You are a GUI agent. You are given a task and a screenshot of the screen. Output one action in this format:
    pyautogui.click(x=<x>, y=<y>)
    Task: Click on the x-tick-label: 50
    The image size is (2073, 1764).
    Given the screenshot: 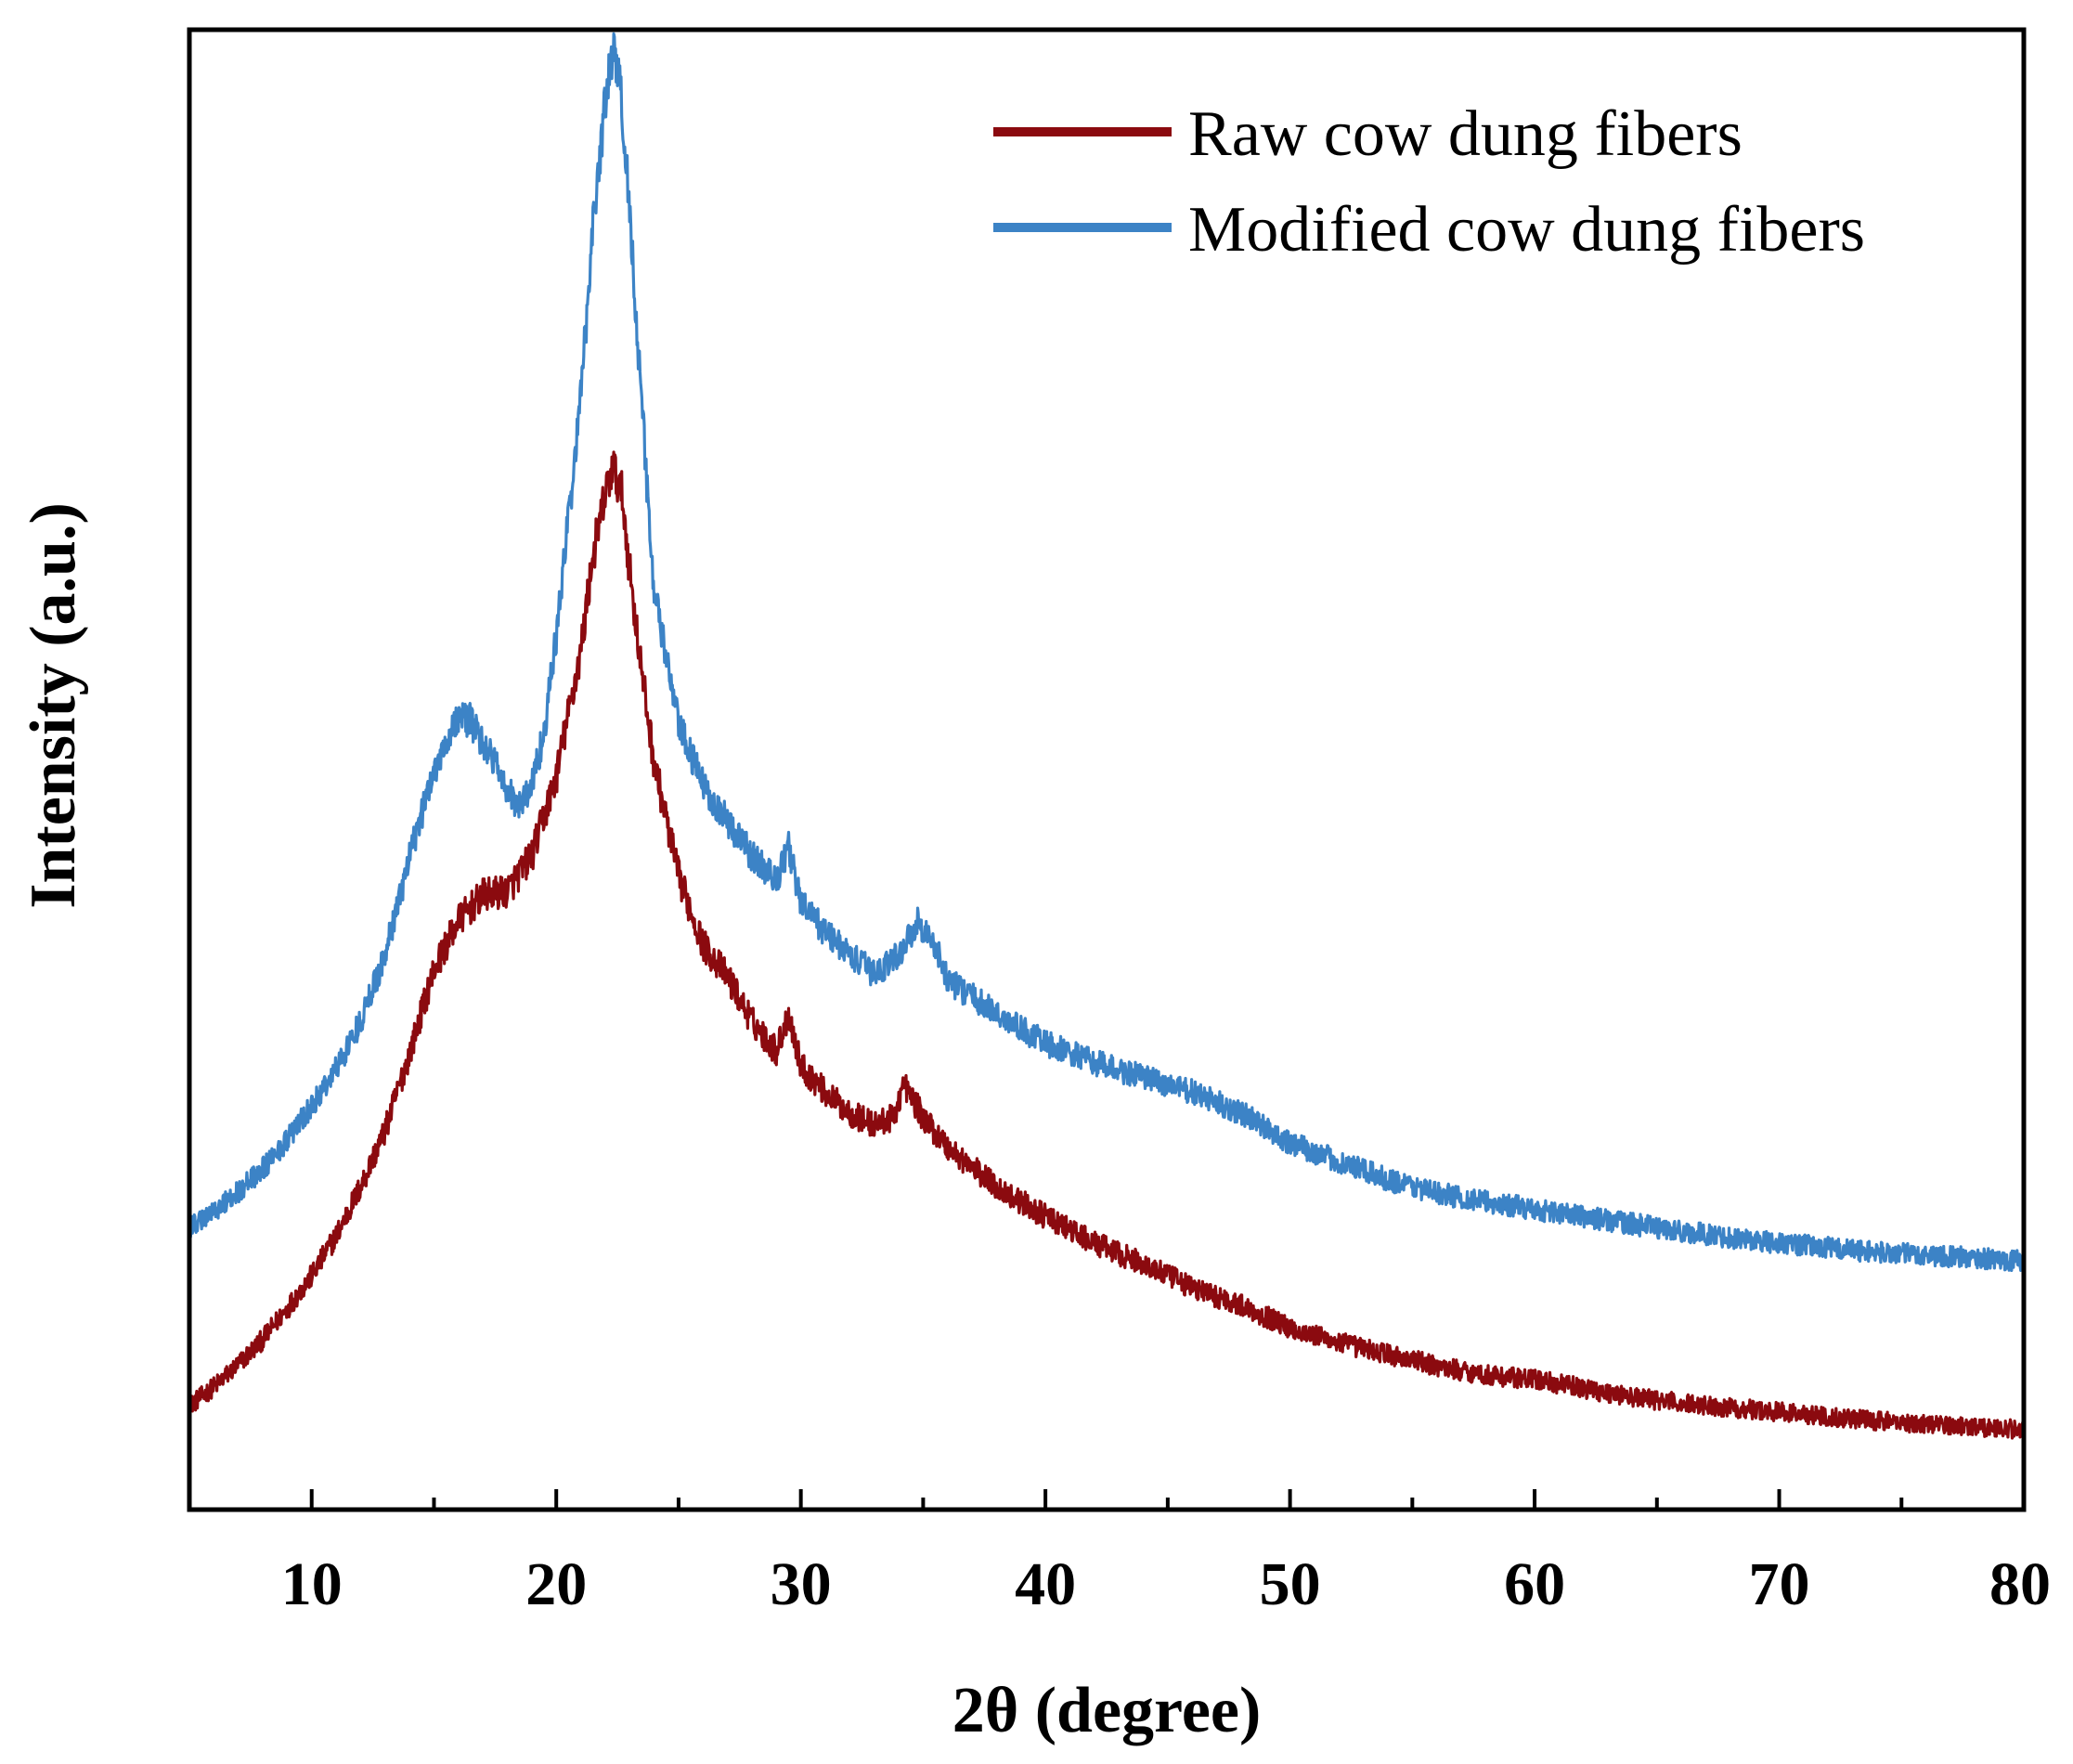 What is the action you would take?
    pyautogui.click(x=1290, y=1584)
    